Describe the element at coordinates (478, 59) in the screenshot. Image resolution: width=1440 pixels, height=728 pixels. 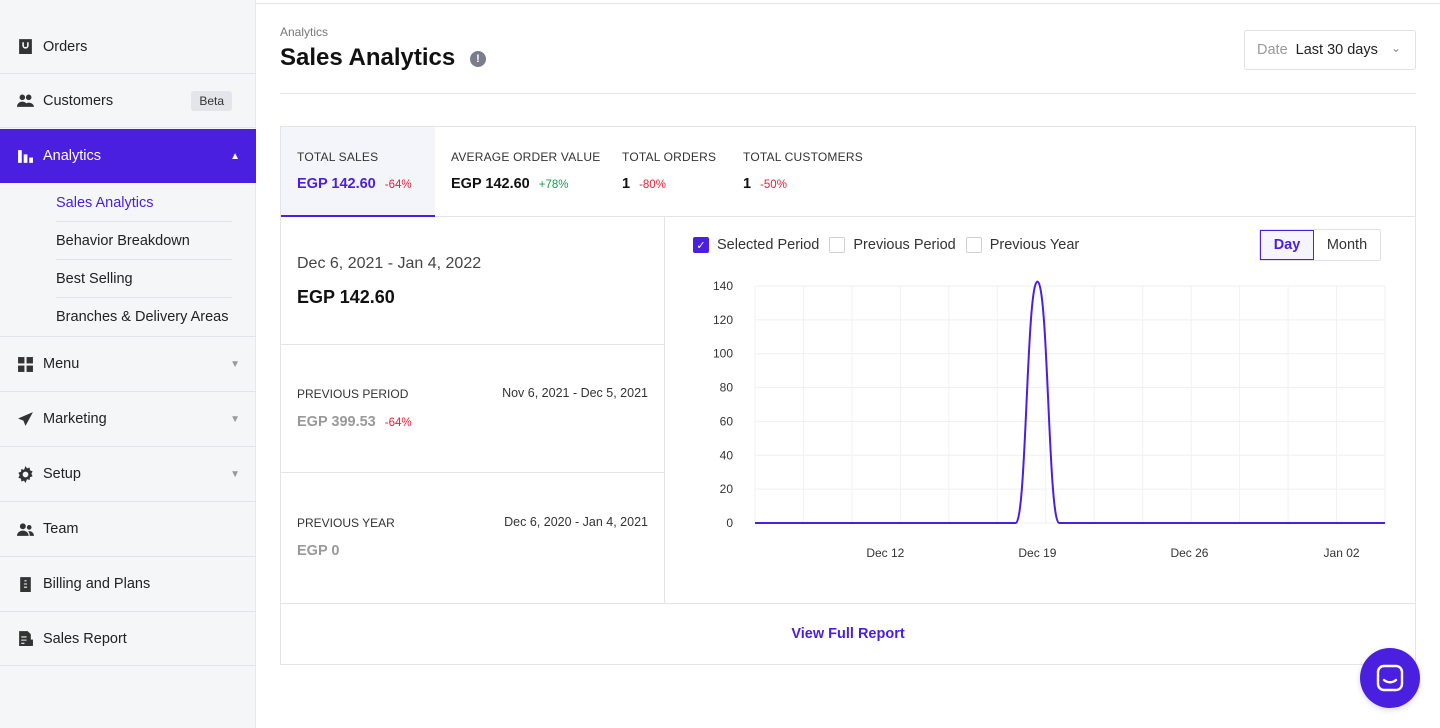
I see `info-icon: !` at that location.